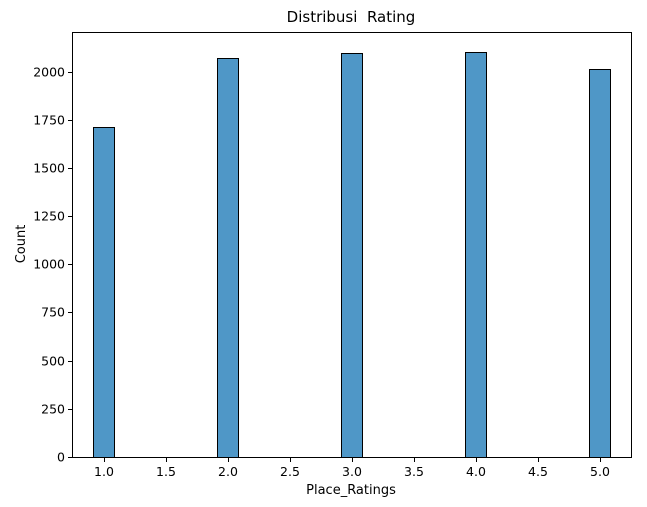 This screenshot has width=647, height=507. I want to click on x-tick-label: 3.5, so click(414, 471).